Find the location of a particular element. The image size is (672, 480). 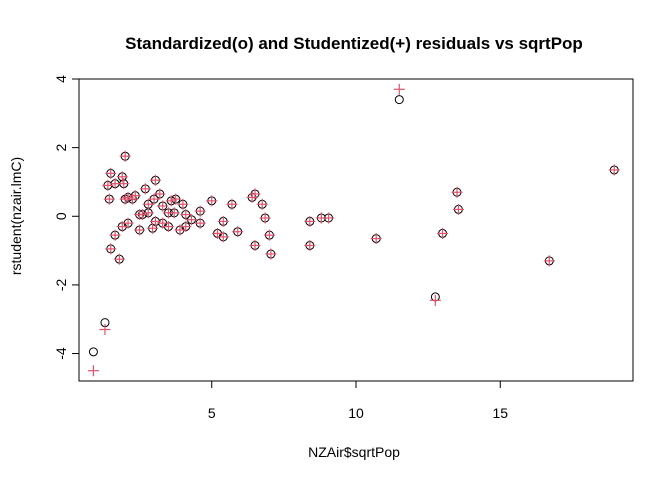

x-tick-label: 15 is located at coordinates (500, 413).